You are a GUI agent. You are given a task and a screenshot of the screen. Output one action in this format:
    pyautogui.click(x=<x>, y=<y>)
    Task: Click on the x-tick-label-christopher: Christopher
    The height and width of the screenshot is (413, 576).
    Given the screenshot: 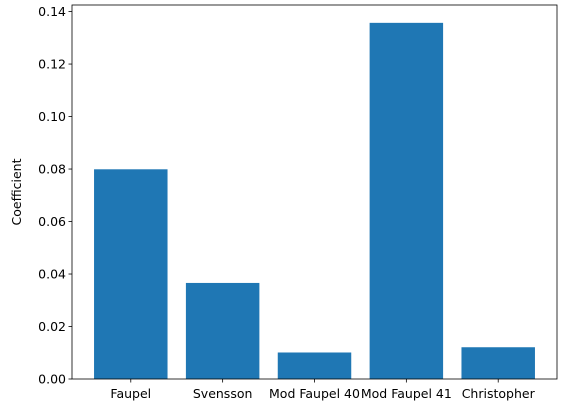 What is the action you would take?
    pyautogui.click(x=499, y=393)
    